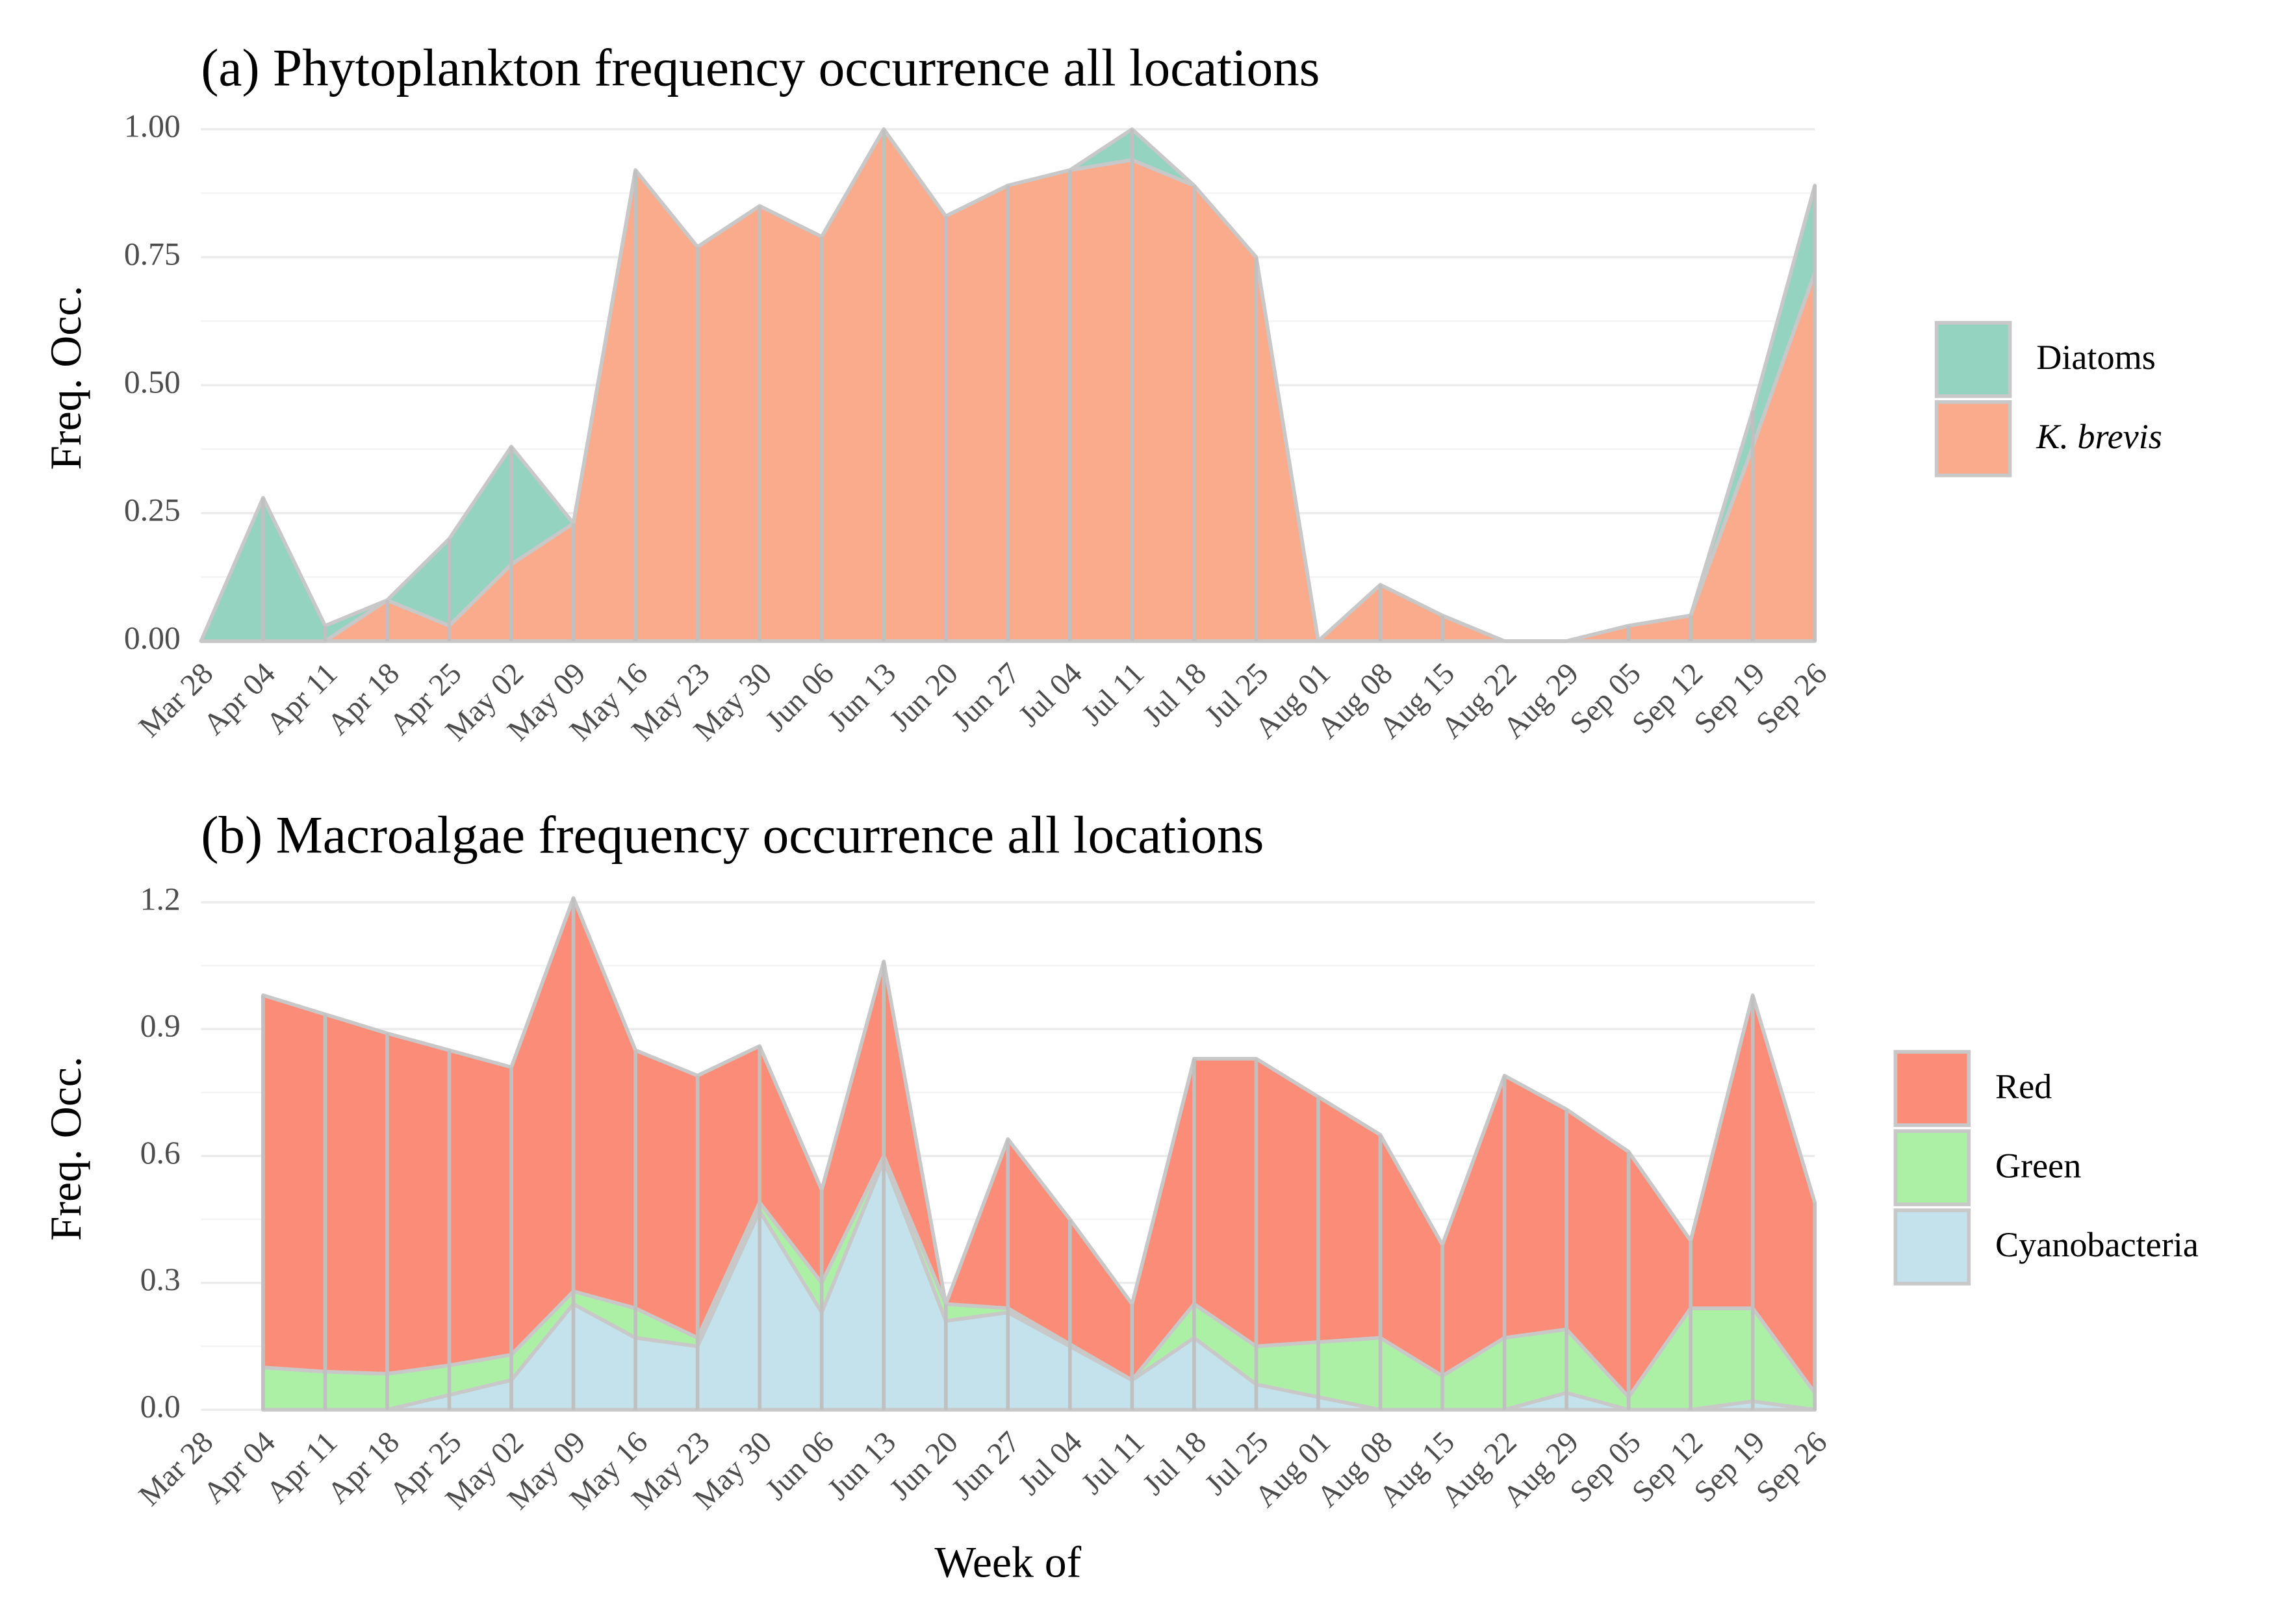 This screenshot has width=2274, height=1624. I want to click on y-tick-label: 1.2, so click(160, 899).